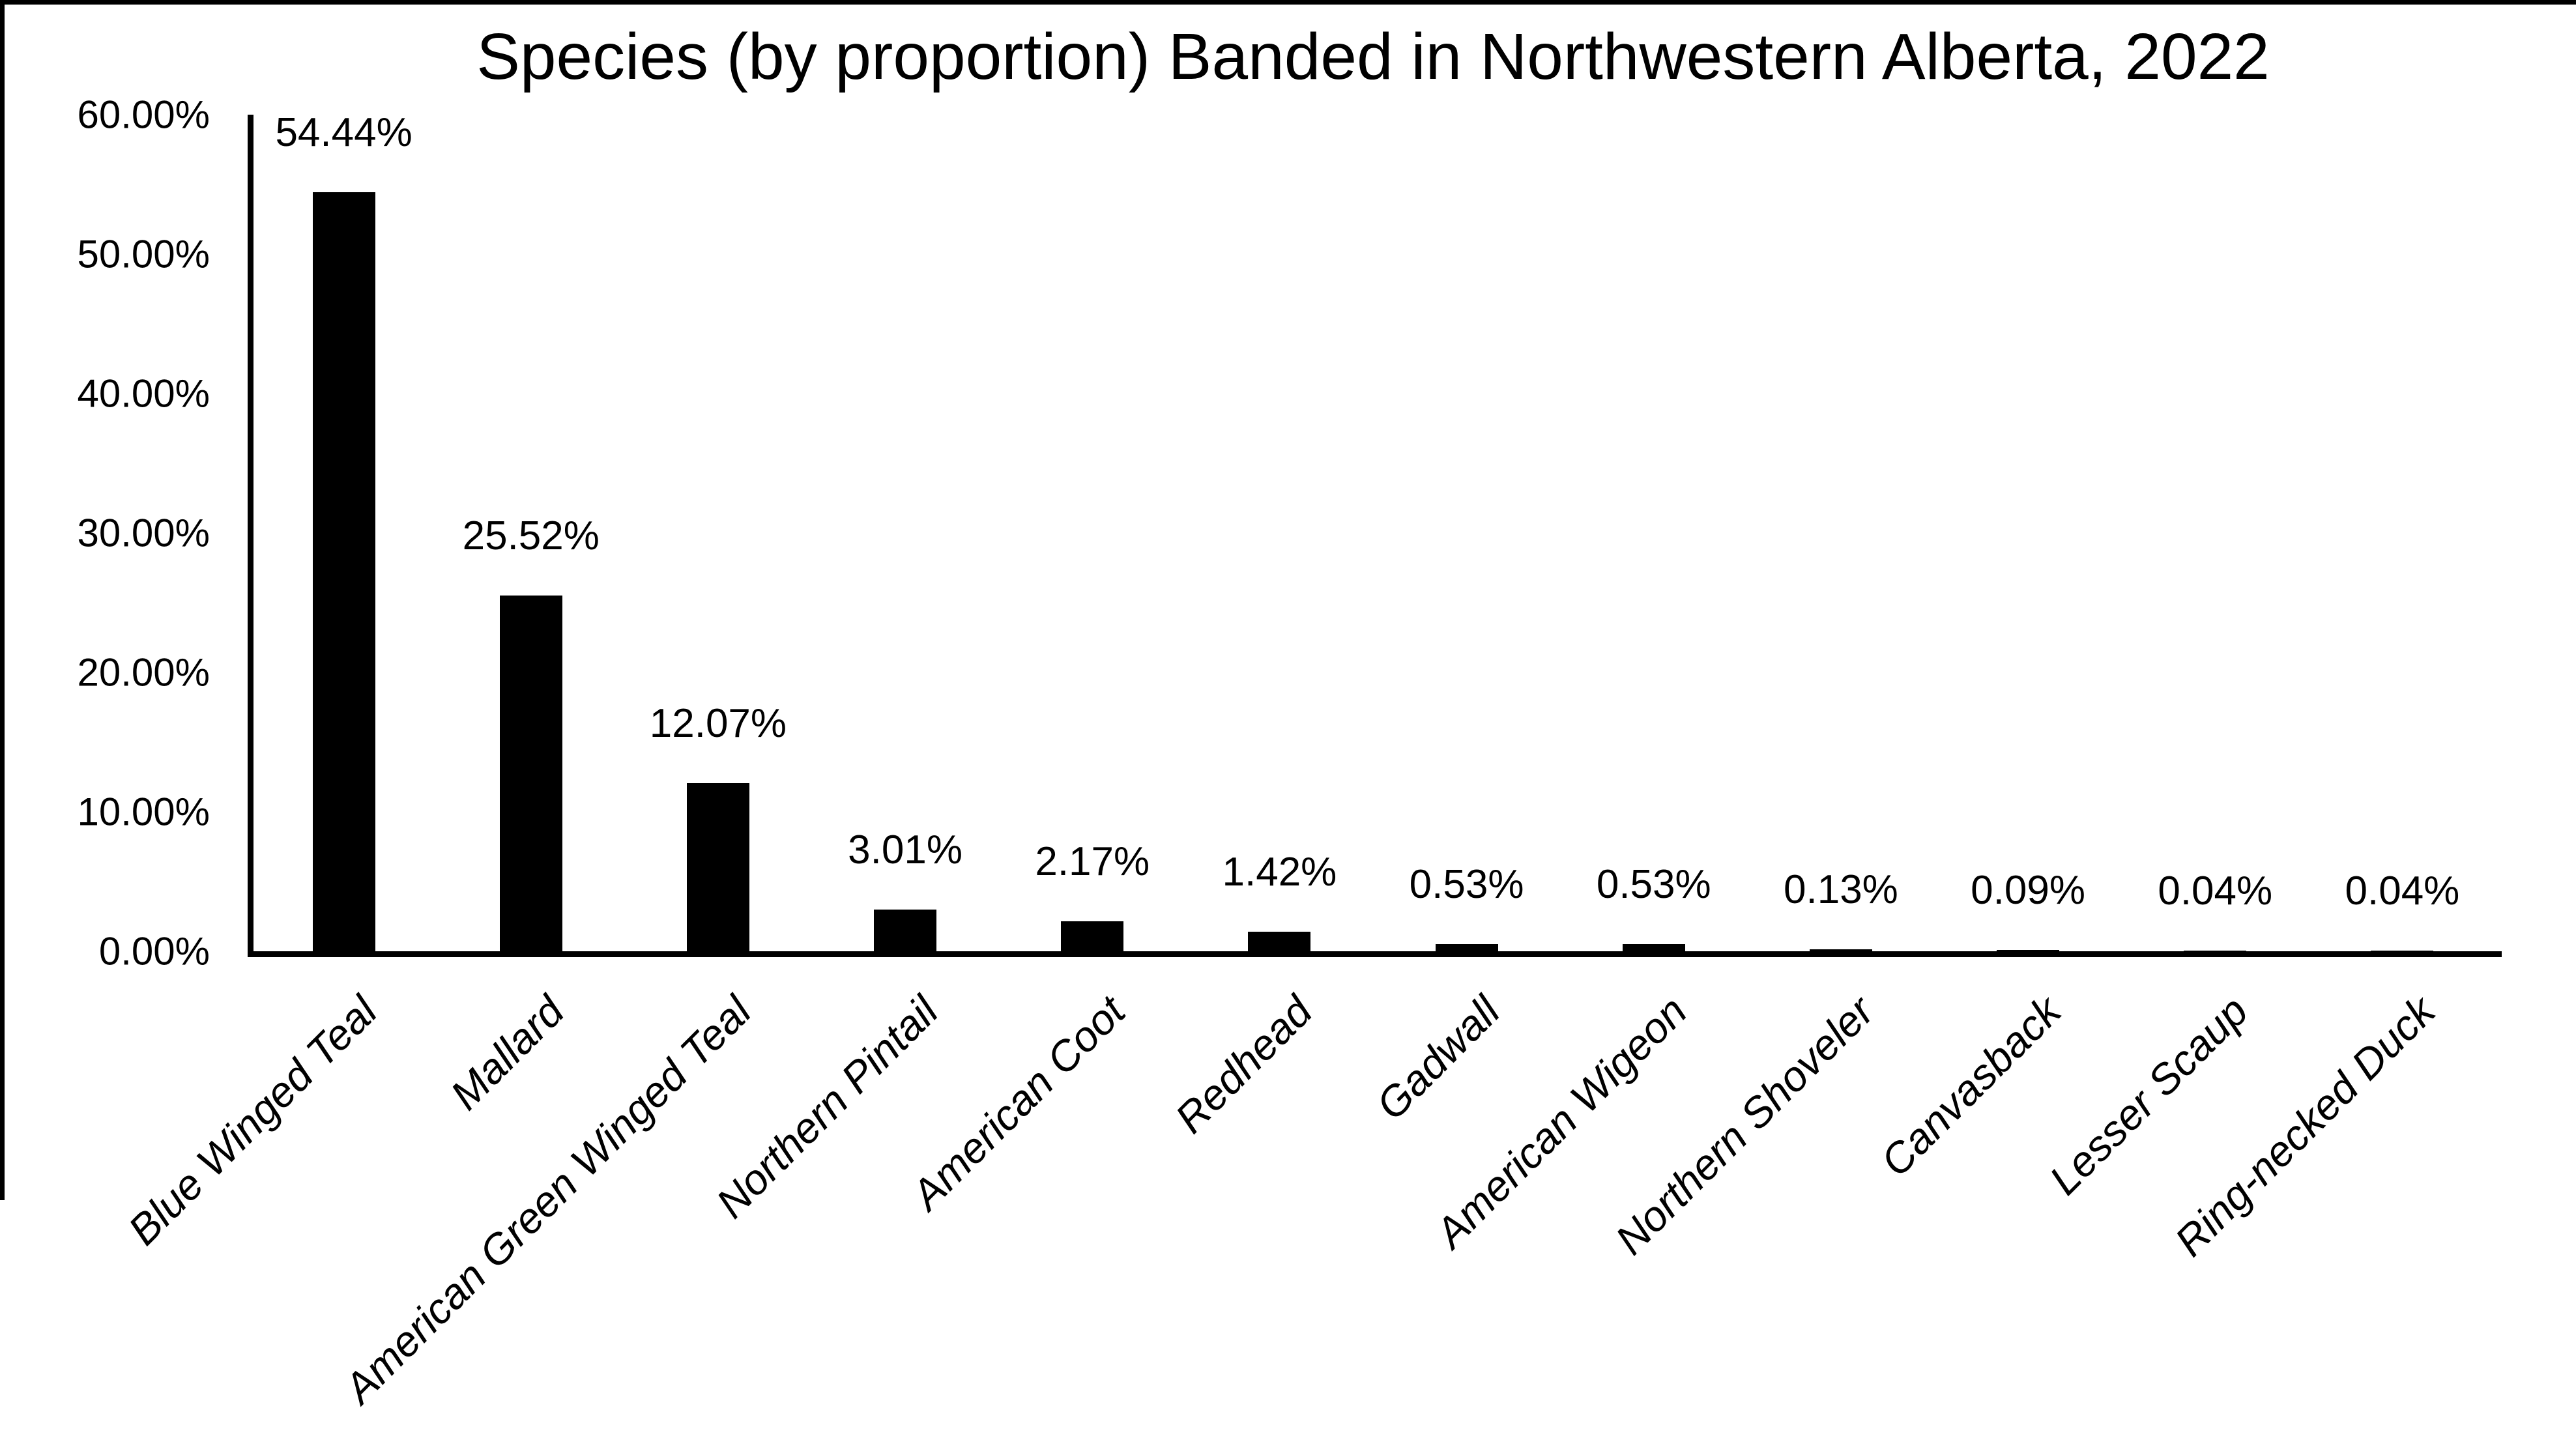  What do you see at coordinates (2028, 890) in the screenshot?
I see `value-label: 0.09%` at bounding box center [2028, 890].